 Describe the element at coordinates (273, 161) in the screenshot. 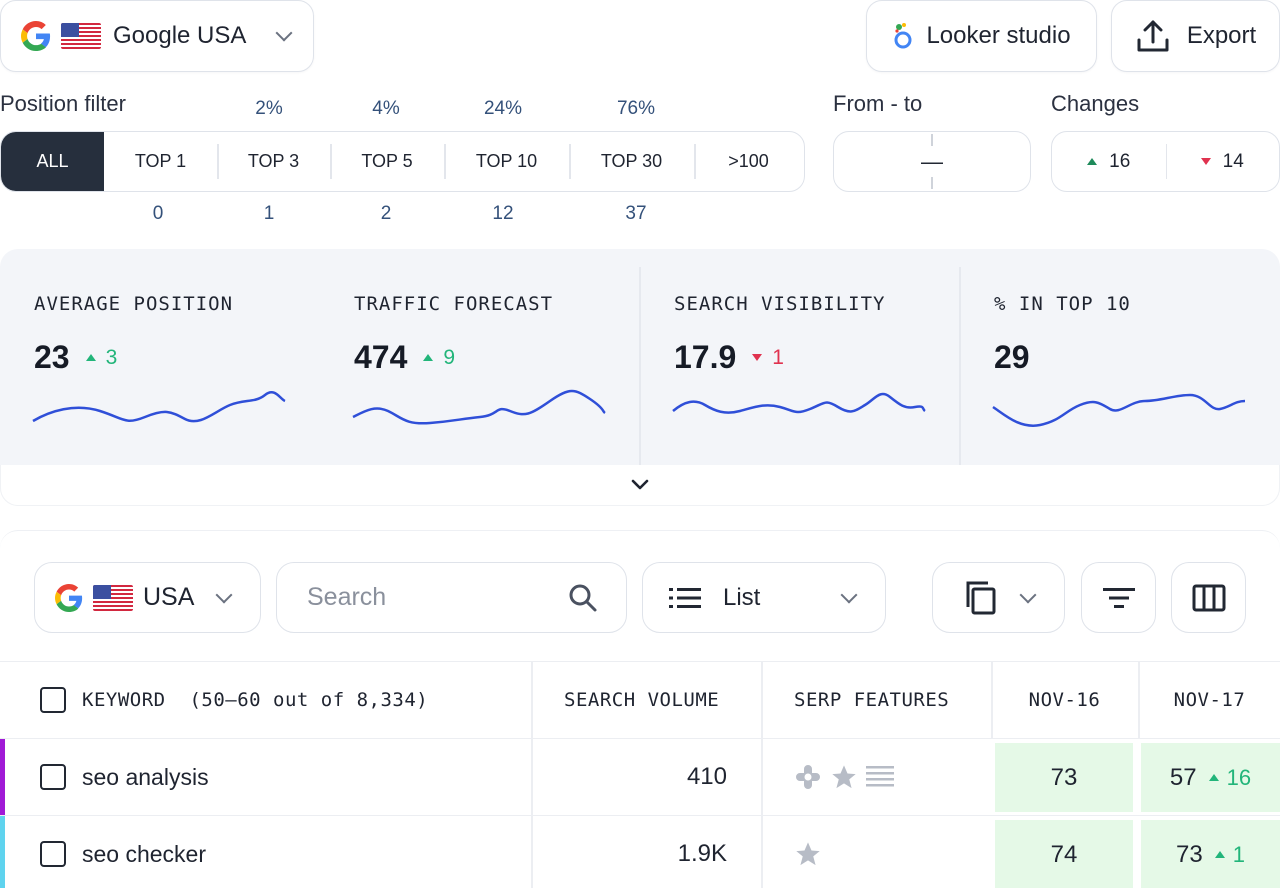

I see `filter-top3: TOP 3` at that location.